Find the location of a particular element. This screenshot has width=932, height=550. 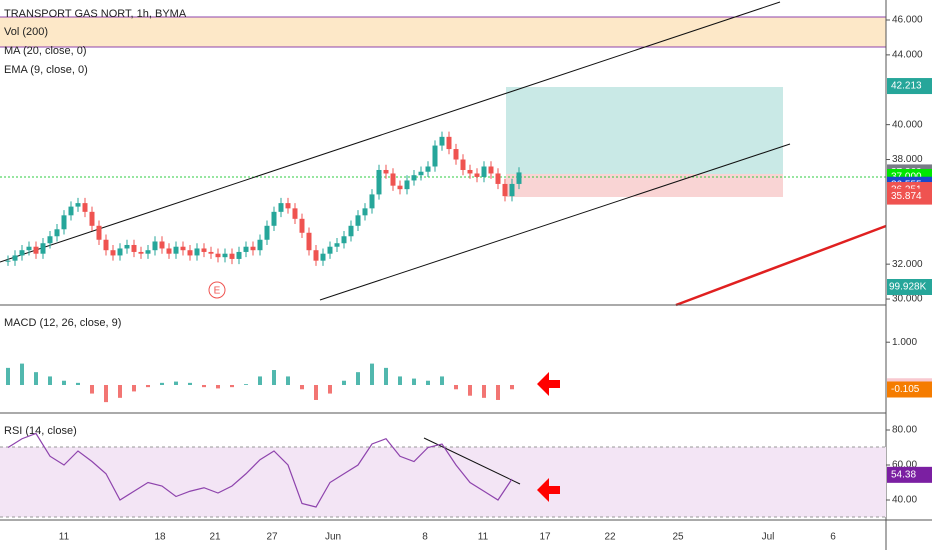

rsi-trend-line is located at coordinates (472, 461).